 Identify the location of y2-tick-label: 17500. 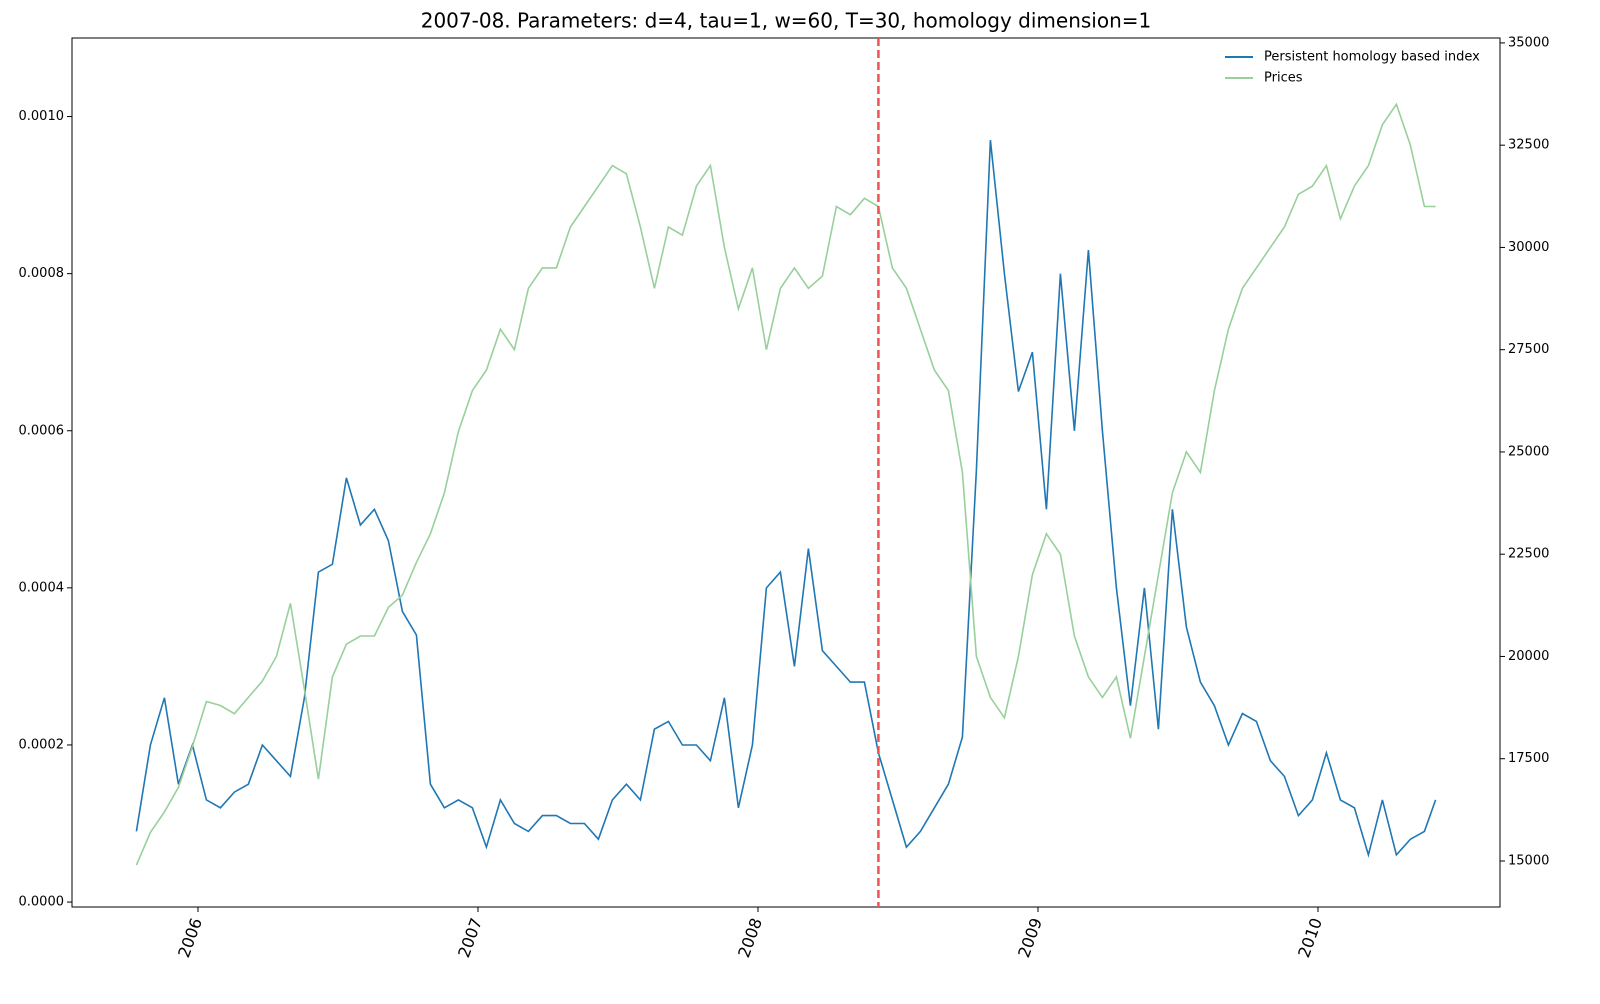
(1528, 758).